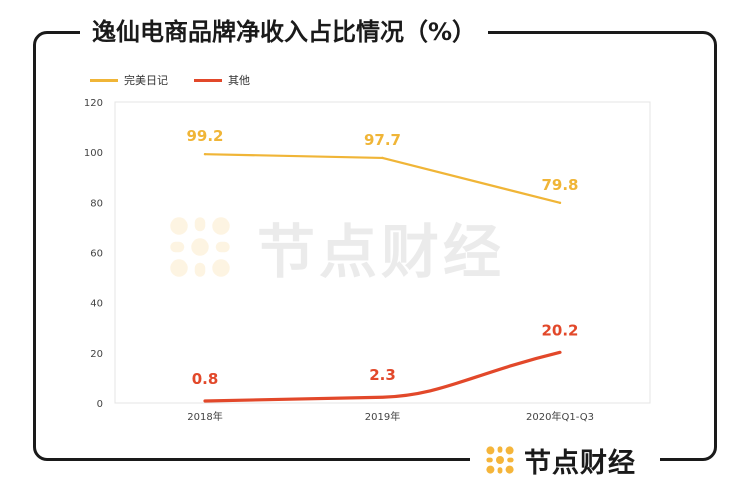  What do you see at coordinates (284, 32) in the screenshot?
I see `chart-title: 逸仙电商品牌净收入占比情况（%）` at bounding box center [284, 32].